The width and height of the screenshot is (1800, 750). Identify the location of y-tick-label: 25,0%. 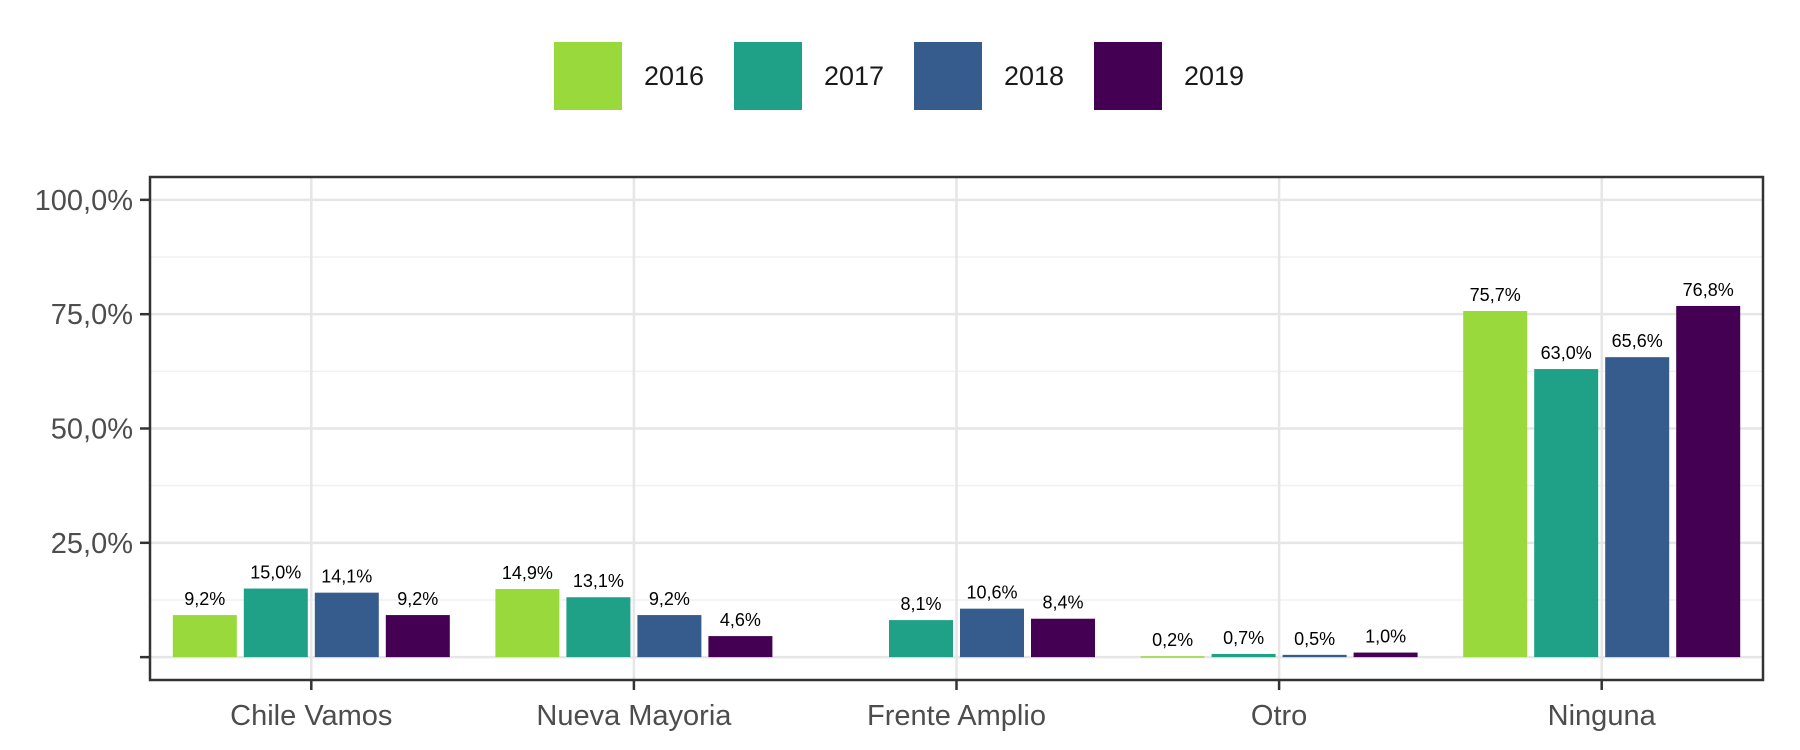
(92, 544).